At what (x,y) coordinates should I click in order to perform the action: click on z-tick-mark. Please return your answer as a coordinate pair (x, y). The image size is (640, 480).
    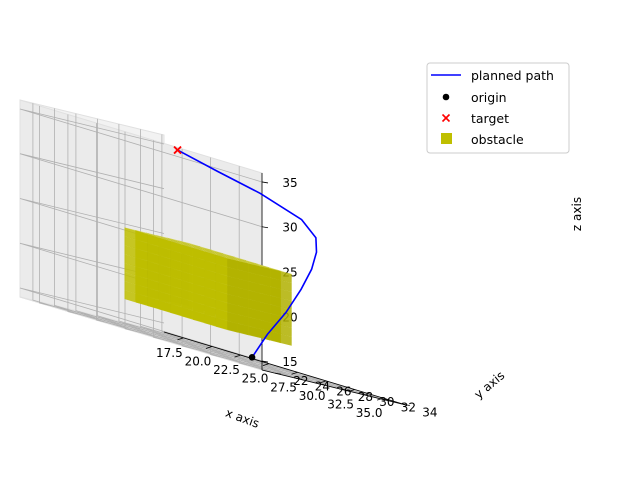
    Looking at the image, I should click on (265, 361).